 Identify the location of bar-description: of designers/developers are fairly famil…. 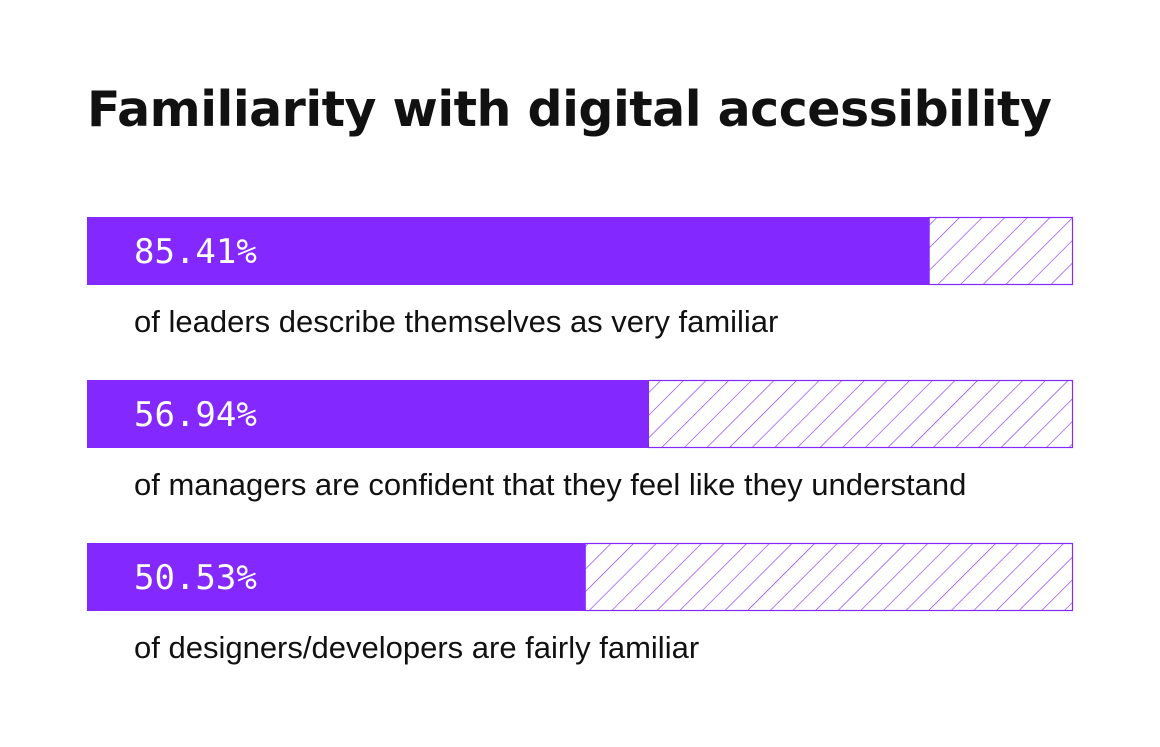
(416, 647).